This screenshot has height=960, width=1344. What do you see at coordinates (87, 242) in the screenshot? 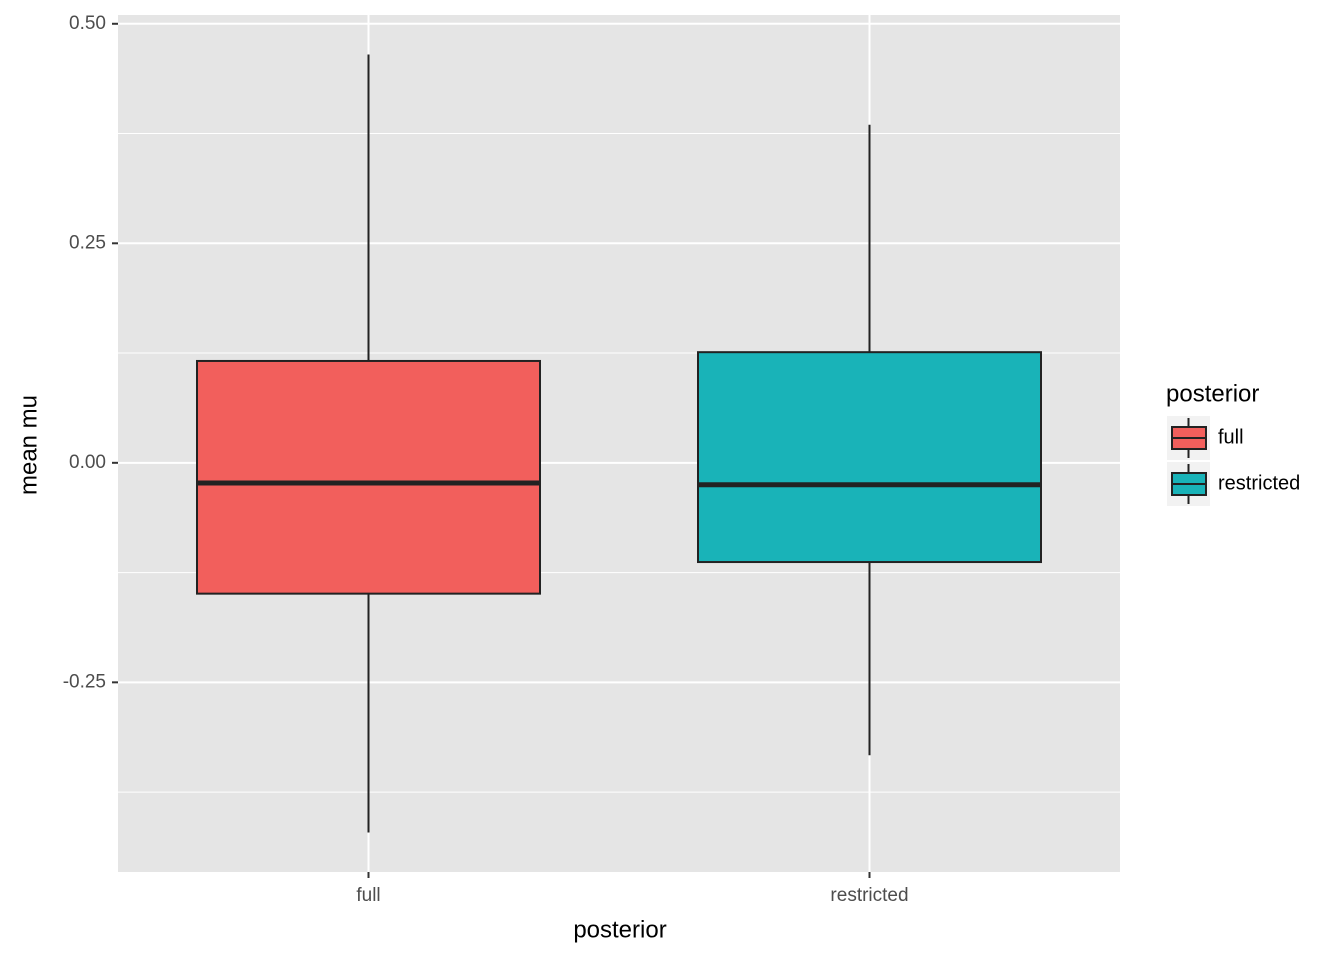
I see `y-tick-label: 0.25` at bounding box center [87, 242].